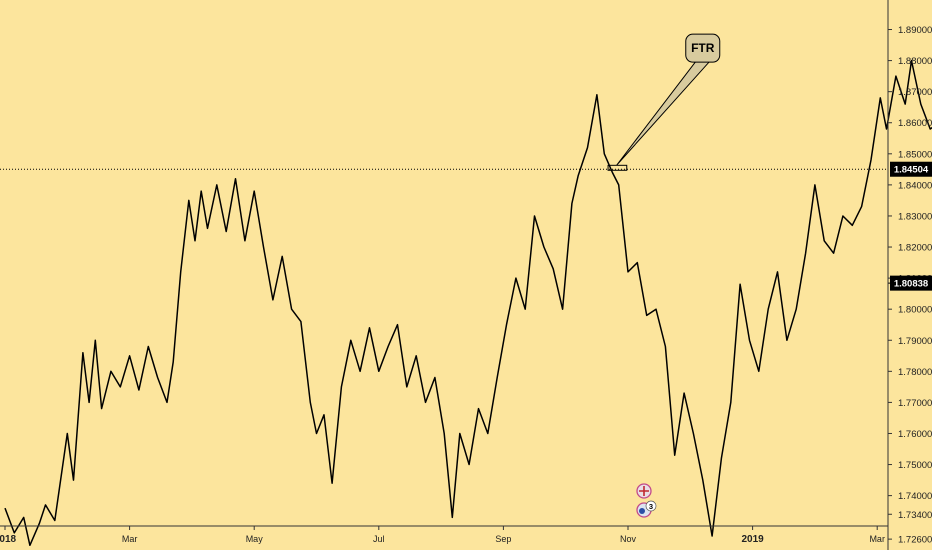 Image resolution: width=932 pixels, height=550 pixels. Describe the element at coordinates (130, 539) in the screenshot. I see `x-tick-label-1: Mar` at that location.